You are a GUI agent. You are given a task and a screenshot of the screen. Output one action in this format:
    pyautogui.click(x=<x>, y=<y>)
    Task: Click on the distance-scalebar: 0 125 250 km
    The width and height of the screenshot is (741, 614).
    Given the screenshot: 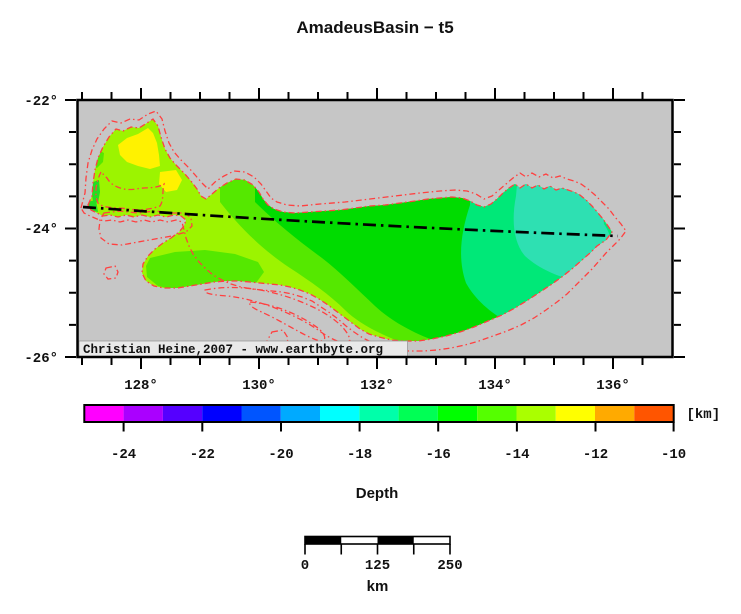 What is the action you would take?
    pyautogui.click(x=382, y=565)
    